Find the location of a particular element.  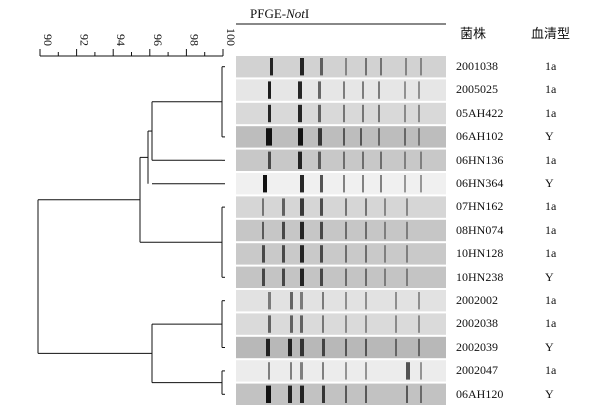

strain-column-header: 菌株 is located at coordinates (473, 33).